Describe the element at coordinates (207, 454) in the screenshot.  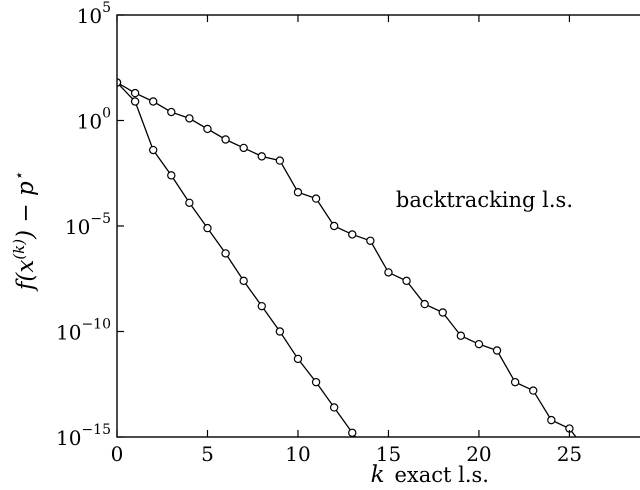
I see `x-tick-label: 5` at that location.